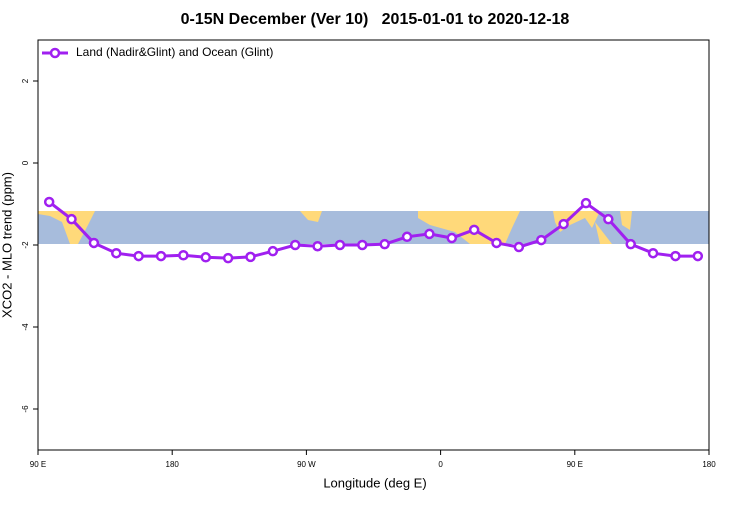  I want to click on y-tick-label: -6, so click(25, 409).